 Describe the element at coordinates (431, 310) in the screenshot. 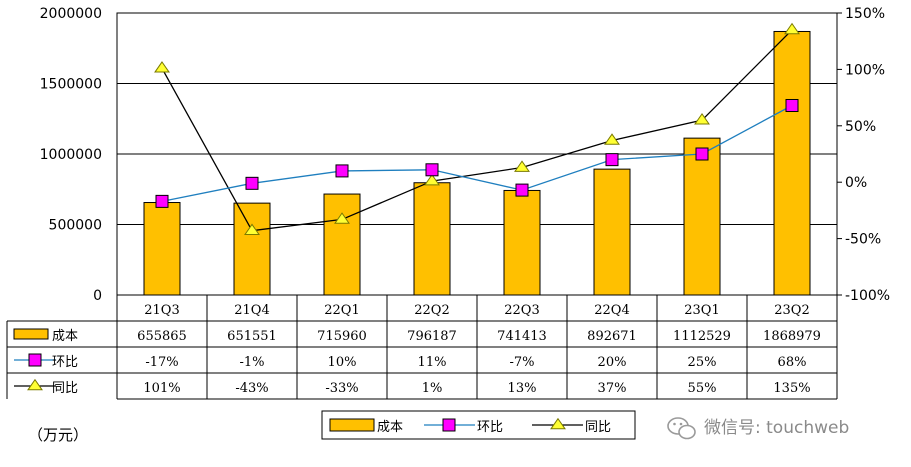

I see `x-tick-label: 22Q2` at that location.